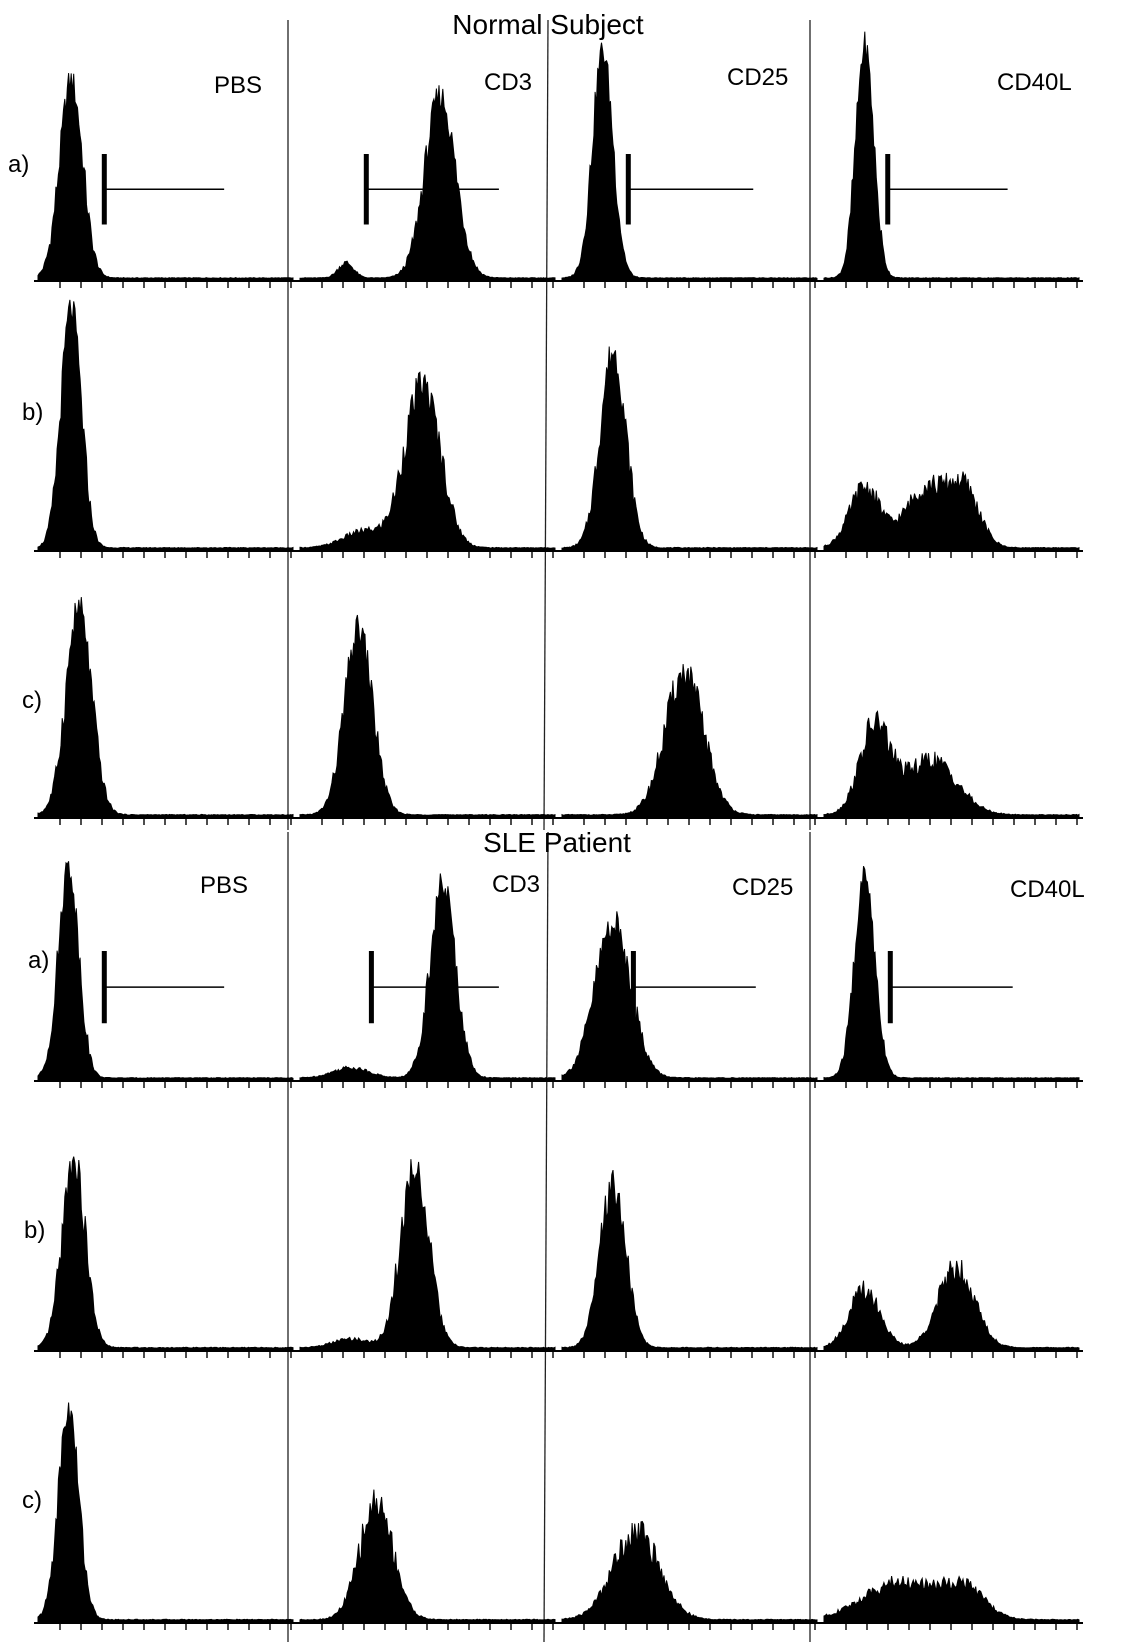 This screenshot has height=1642, width=1135. What do you see at coordinates (557, 842) in the screenshot?
I see `section-title-sle: SLE Patient` at bounding box center [557, 842].